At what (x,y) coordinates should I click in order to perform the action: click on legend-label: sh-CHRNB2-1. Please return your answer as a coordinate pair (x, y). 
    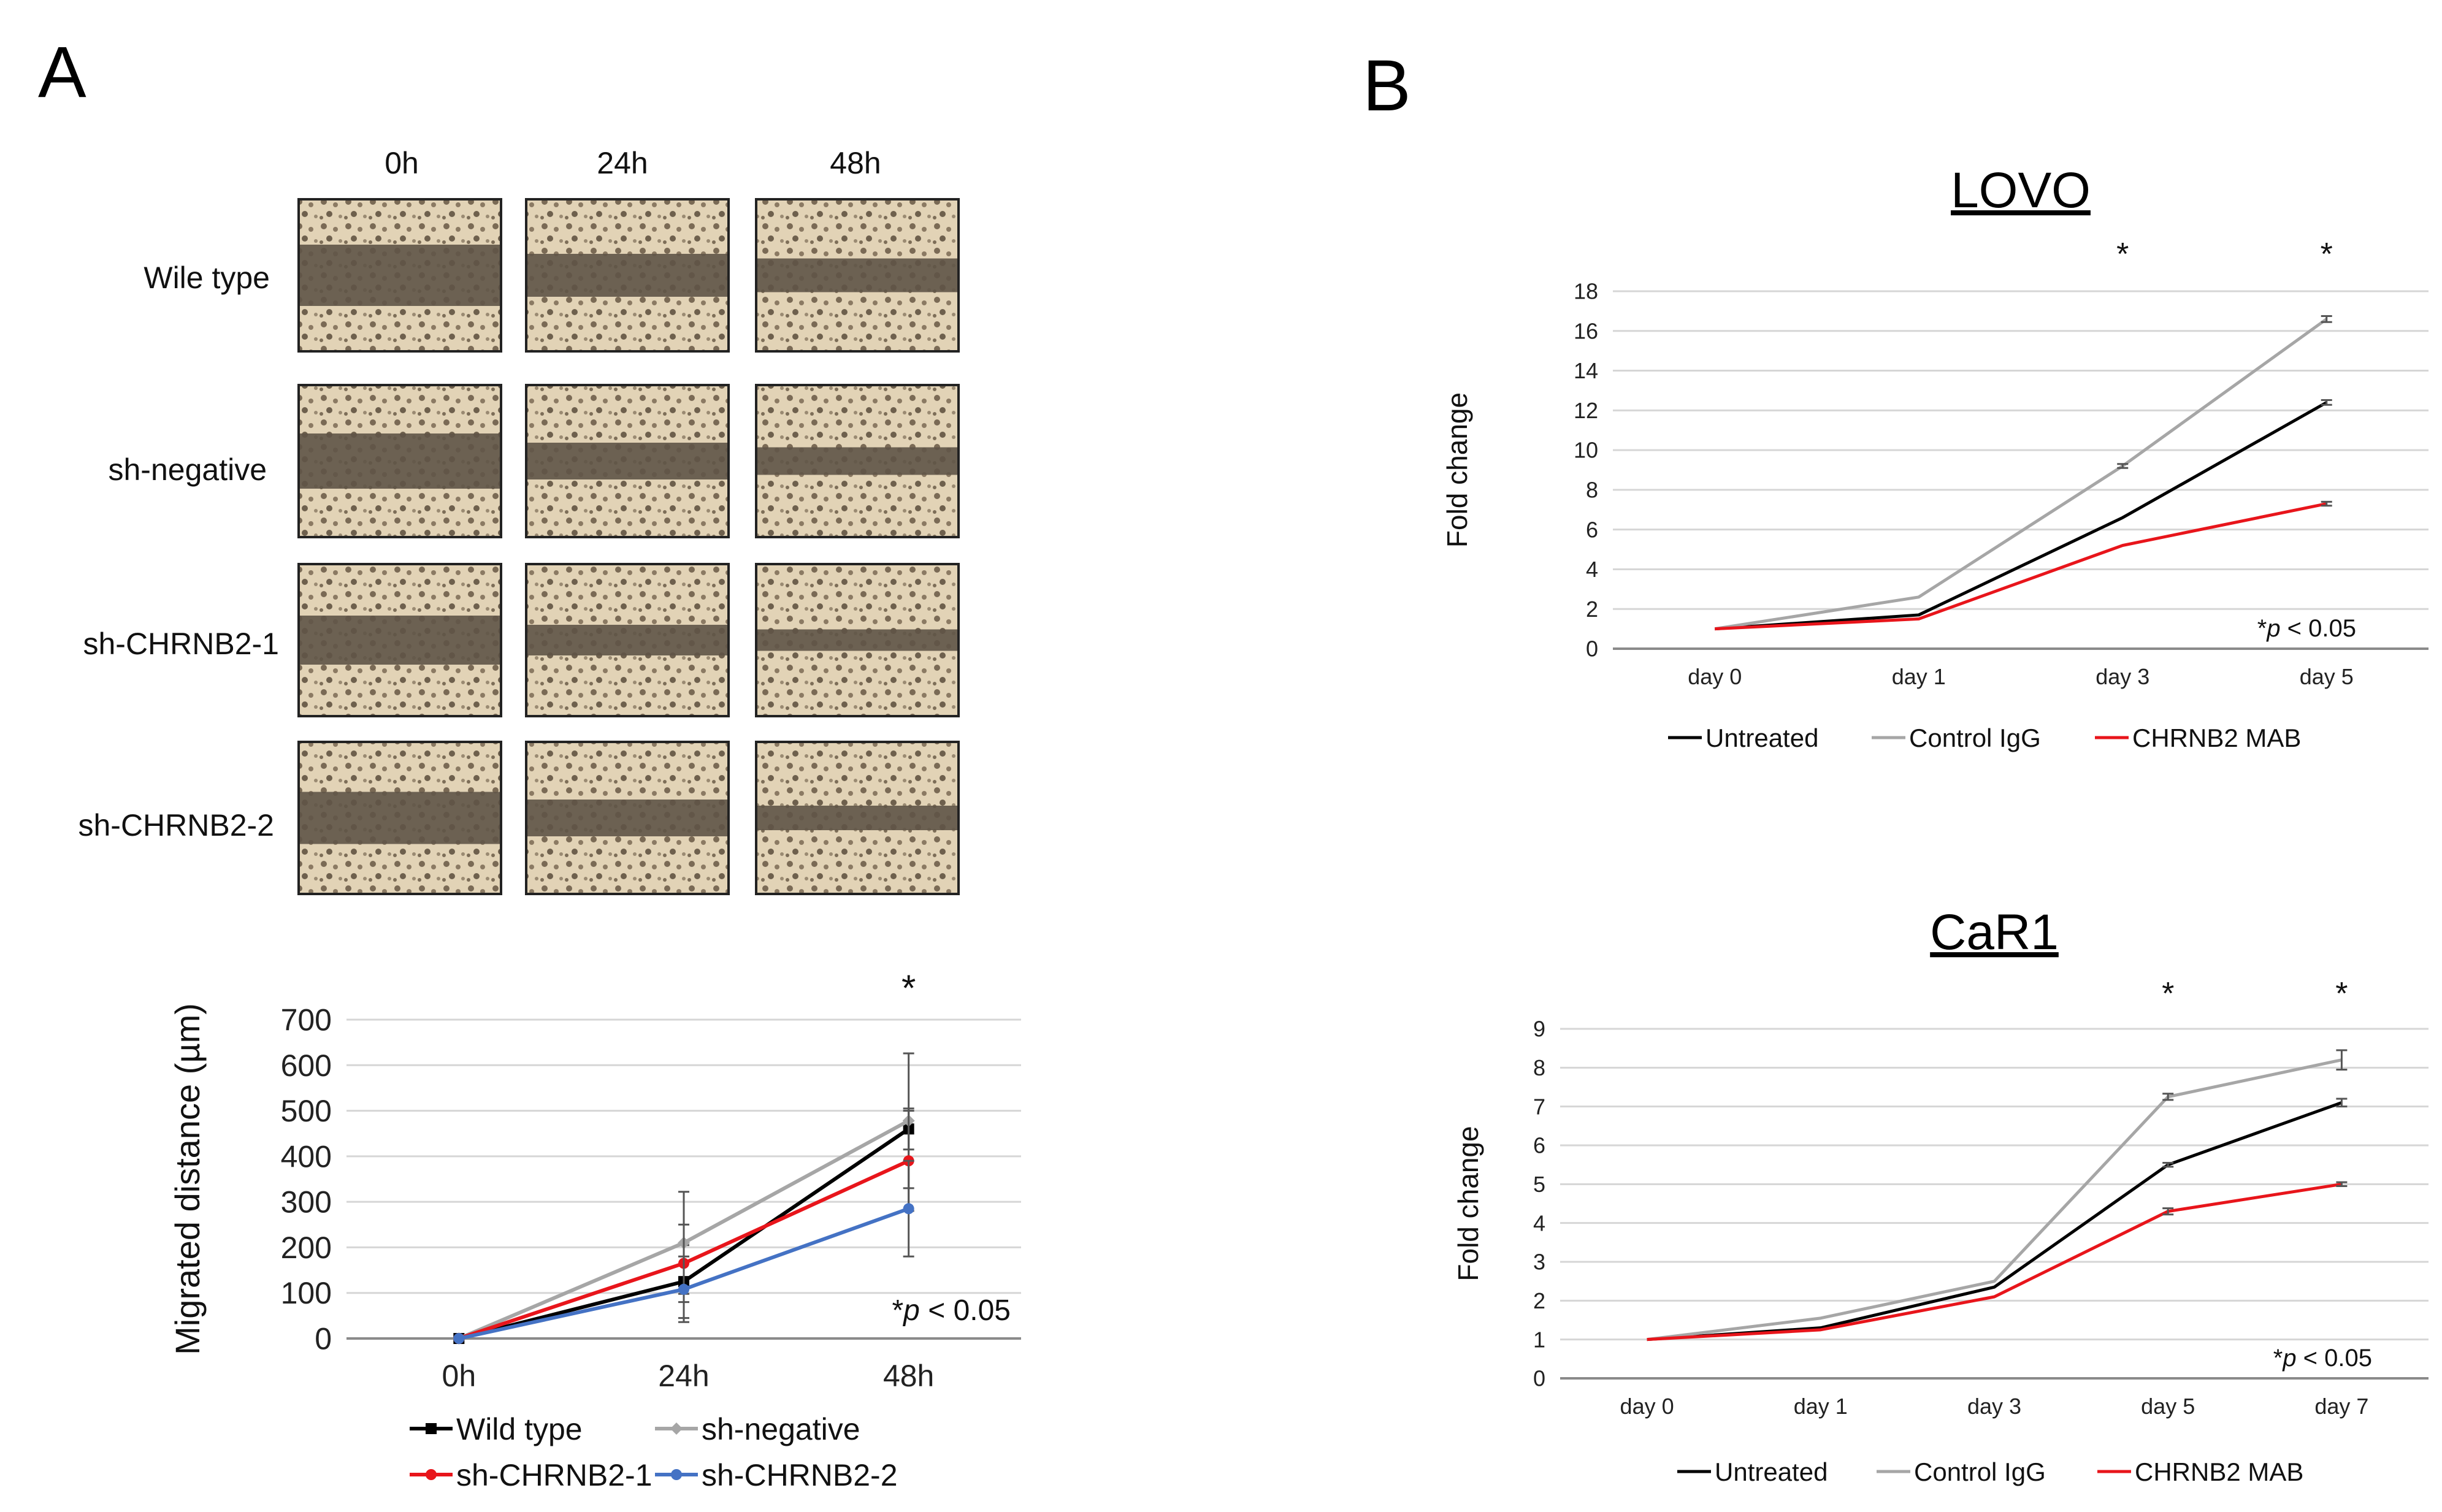
    Looking at the image, I should click on (554, 1475).